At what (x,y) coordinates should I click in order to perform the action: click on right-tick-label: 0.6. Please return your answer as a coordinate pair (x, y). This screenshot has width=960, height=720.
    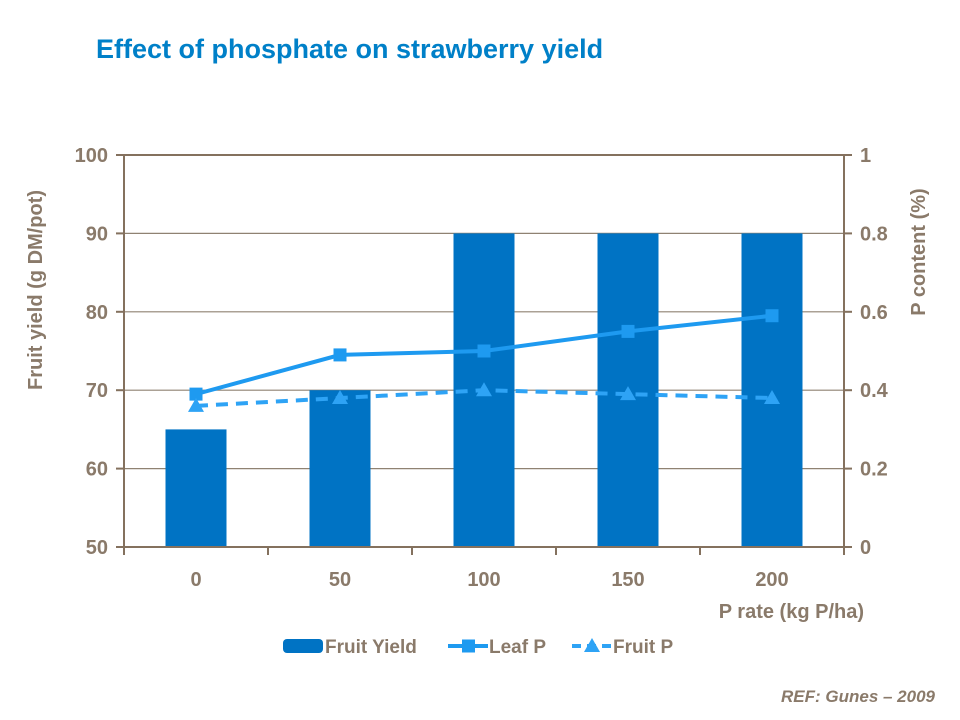
    Looking at the image, I should click on (874, 313).